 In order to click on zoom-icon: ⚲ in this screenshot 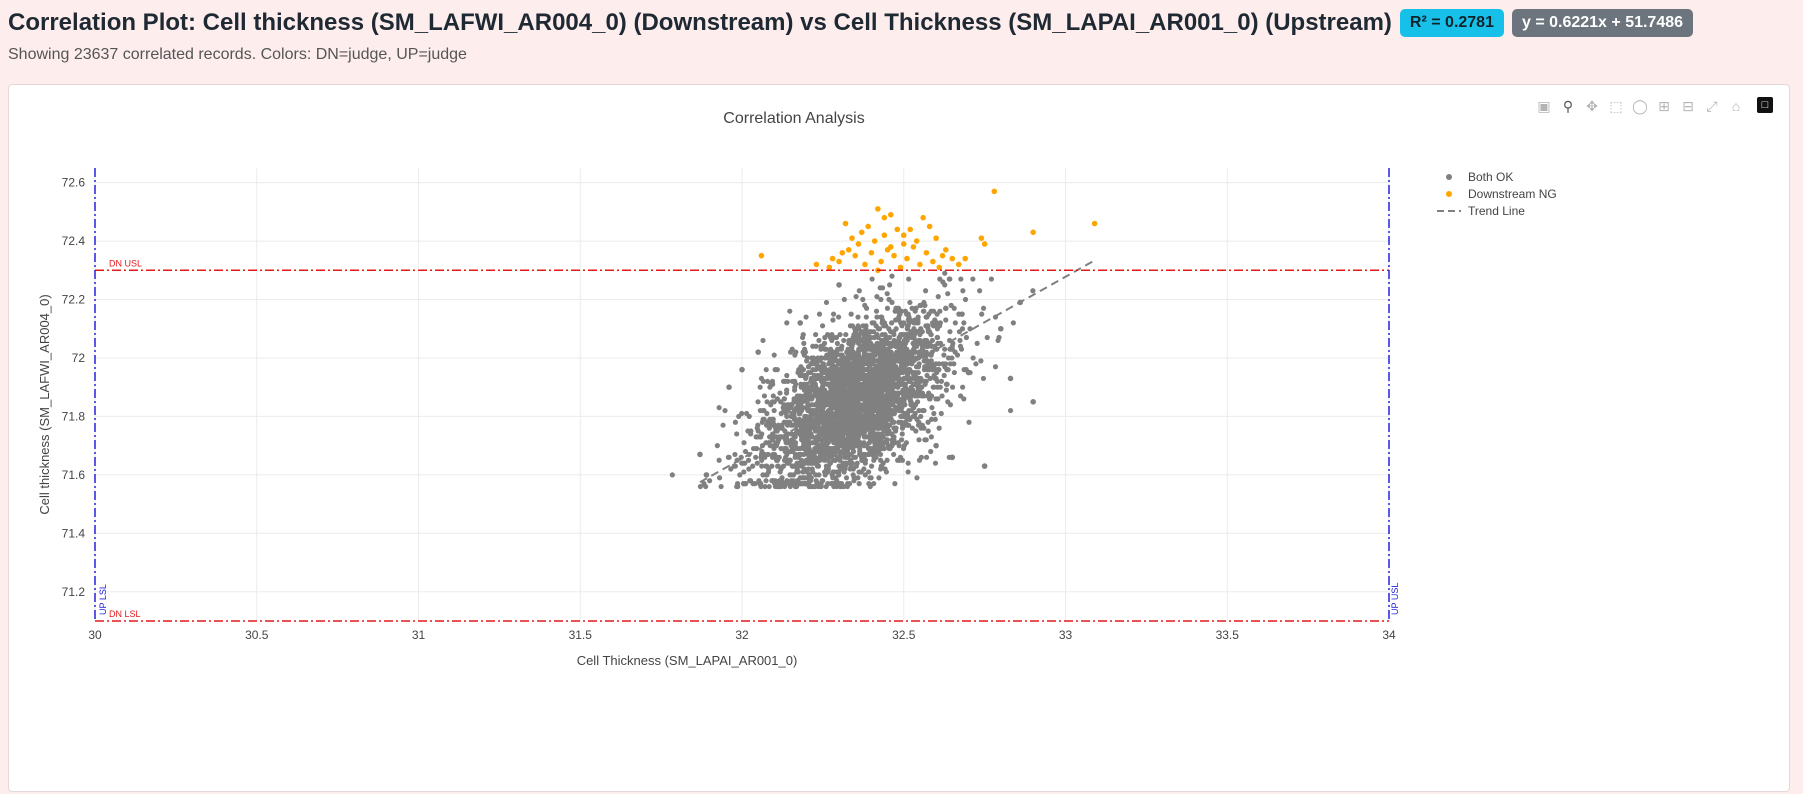, I will do `click(1568, 105)`.